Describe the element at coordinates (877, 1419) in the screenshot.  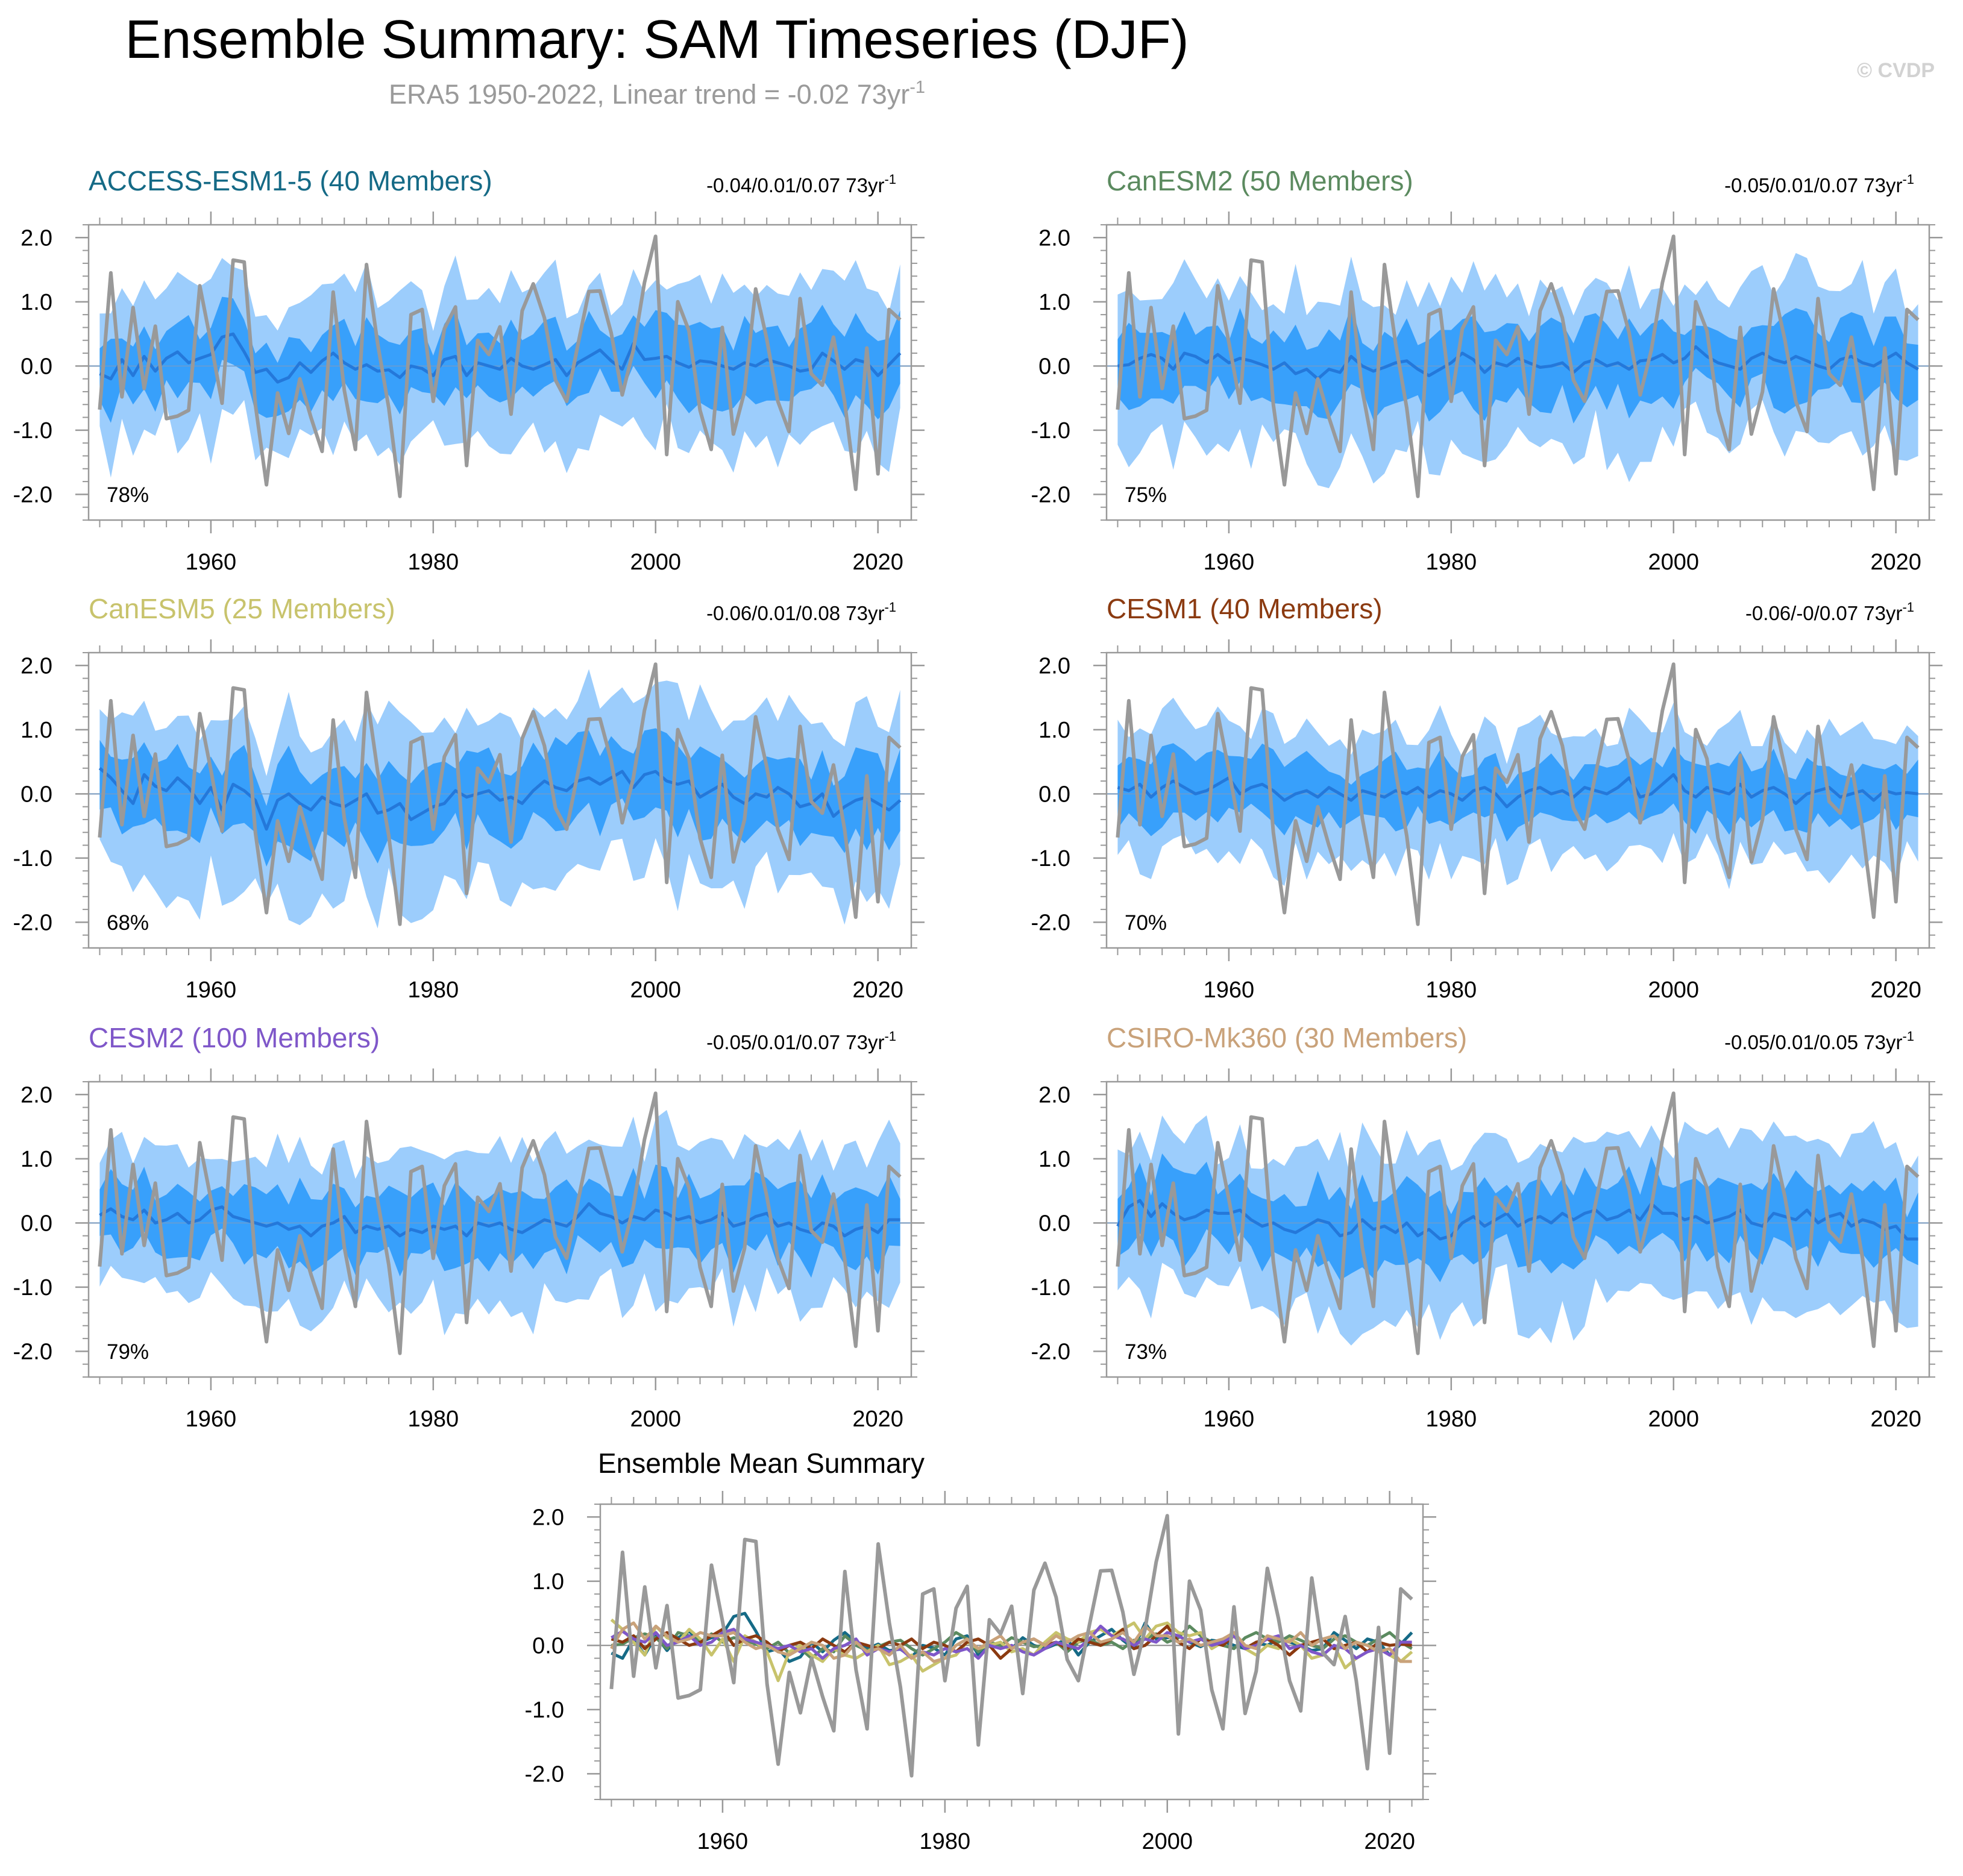
I see `panel-5-x-tick-label: 2020` at that location.